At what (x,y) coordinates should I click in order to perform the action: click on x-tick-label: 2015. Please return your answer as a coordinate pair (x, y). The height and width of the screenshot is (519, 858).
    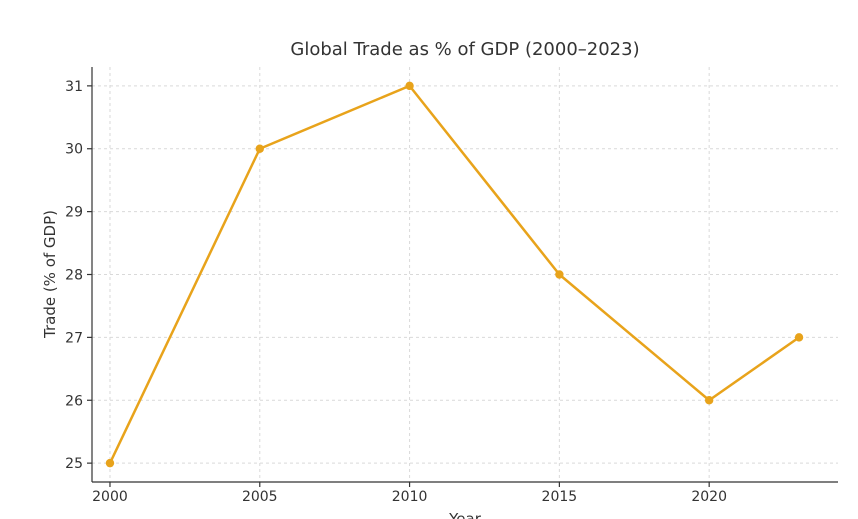
    Looking at the image, I should click on (560, 497).